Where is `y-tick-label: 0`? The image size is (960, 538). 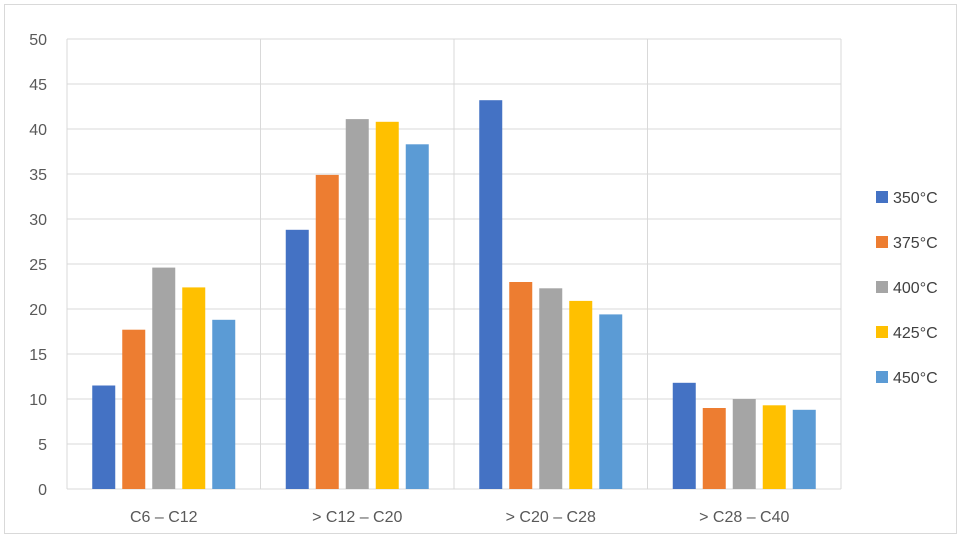 y-tick-label: 0 is located at coordinates (42, 490).